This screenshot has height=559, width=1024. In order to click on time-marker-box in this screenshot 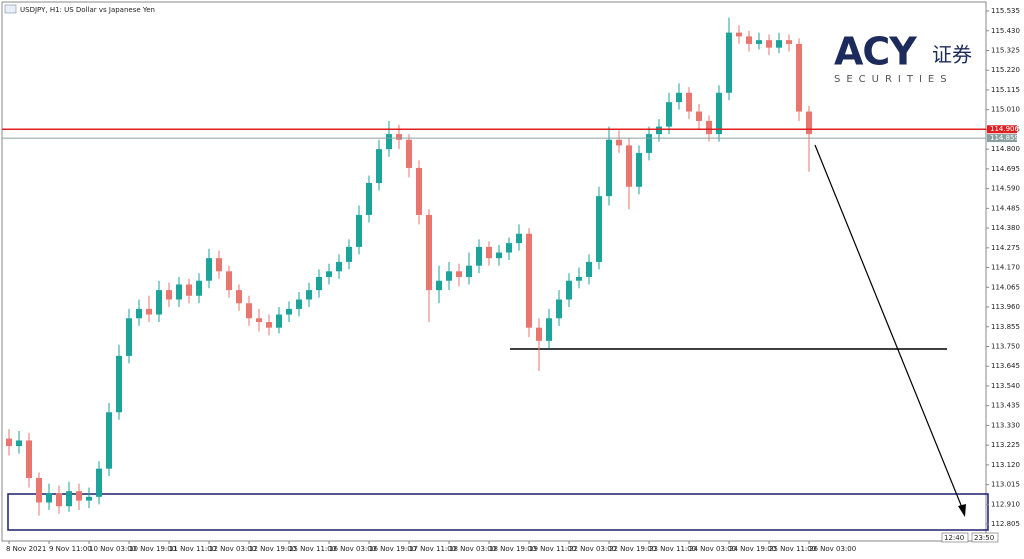, I will do `click(985, 537)`.